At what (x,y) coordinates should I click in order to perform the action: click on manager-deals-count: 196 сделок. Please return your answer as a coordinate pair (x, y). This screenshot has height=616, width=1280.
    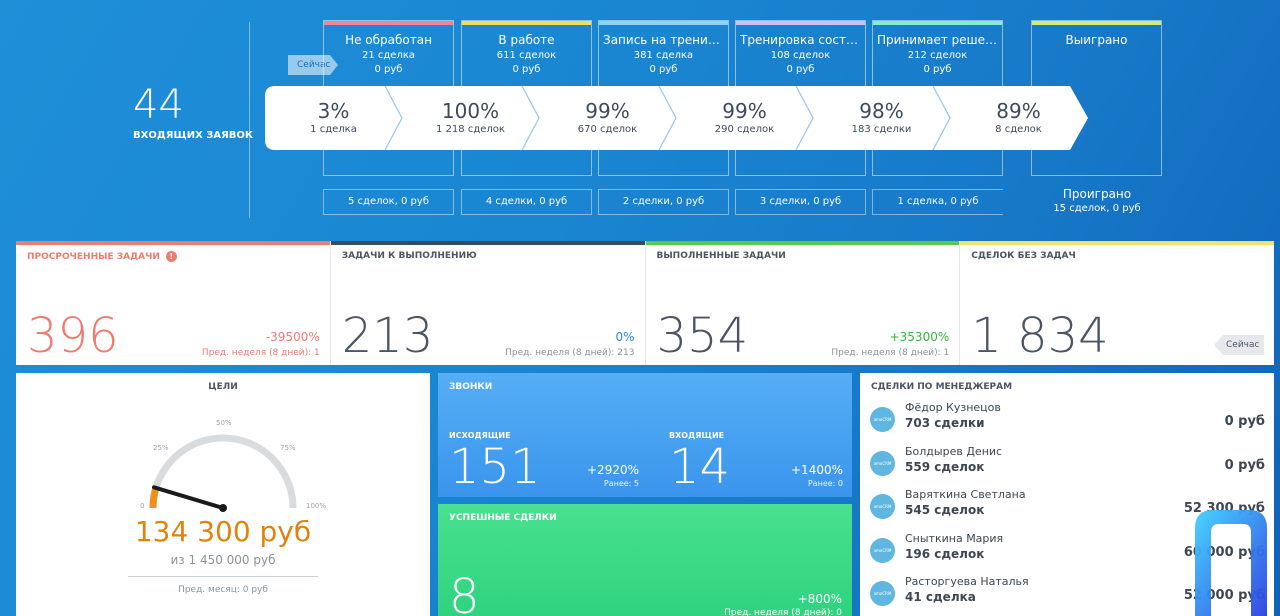
    Looking at the image, I should click on (945, 553).